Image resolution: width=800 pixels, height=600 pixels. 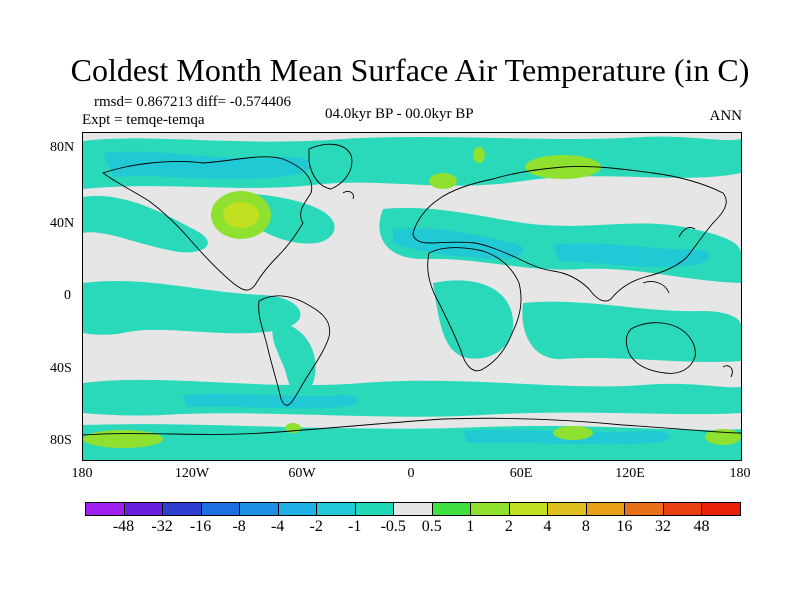 What do you see at coordinates (701, 526) in the screenshot?
I see `colorbar-label: 48` at bounding box center [701, 526].